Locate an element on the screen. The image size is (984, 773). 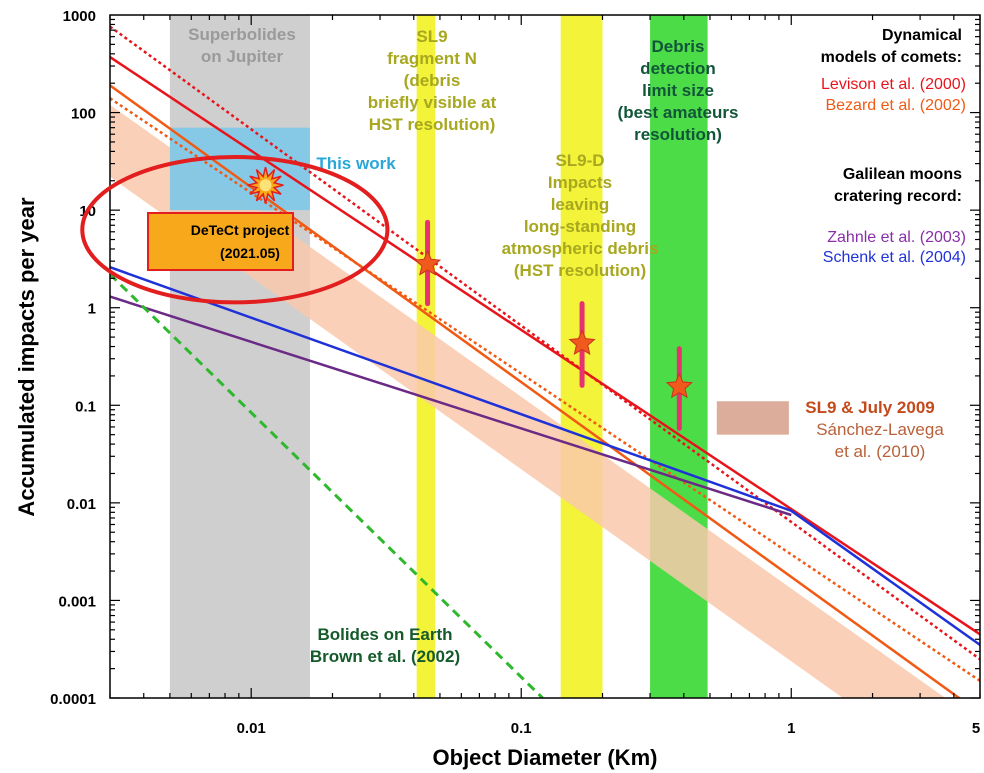
annotation-sl9-fragment-n-line-2: fragment N is located at coordinates (432, 58).